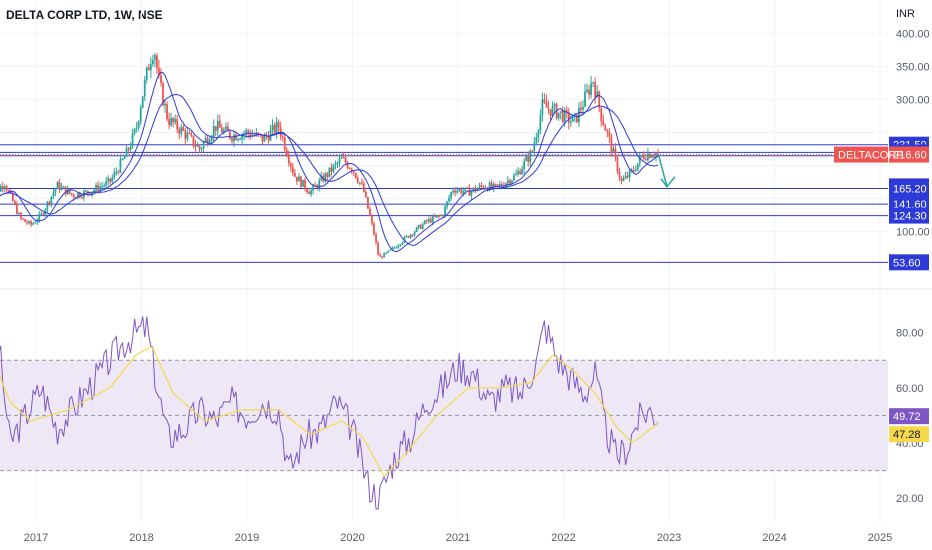  What do you see at coordinates (458, 538) in the screenshot?
I see `time-axis-tick: 2021` at bounding box center [458, 538].